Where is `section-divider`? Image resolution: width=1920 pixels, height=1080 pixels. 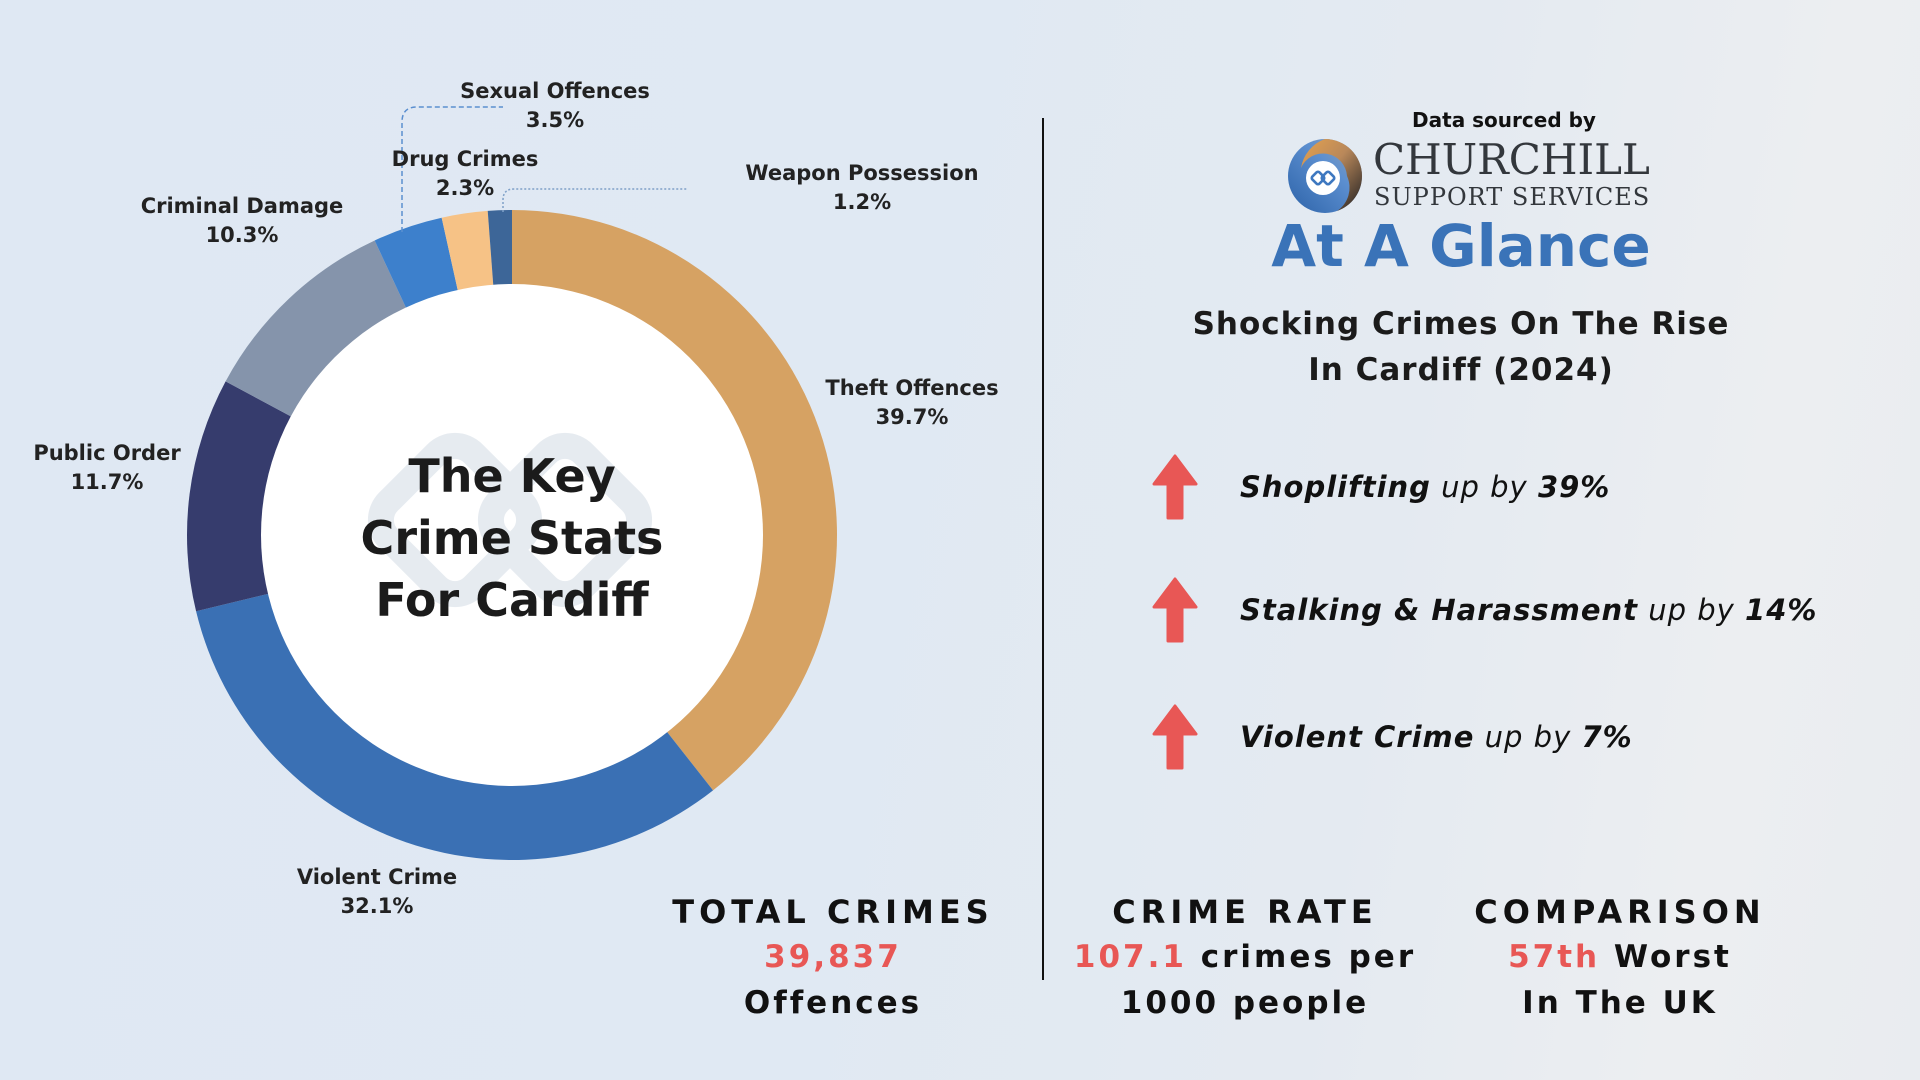 section-divider is located at coordinates (1043, 549).